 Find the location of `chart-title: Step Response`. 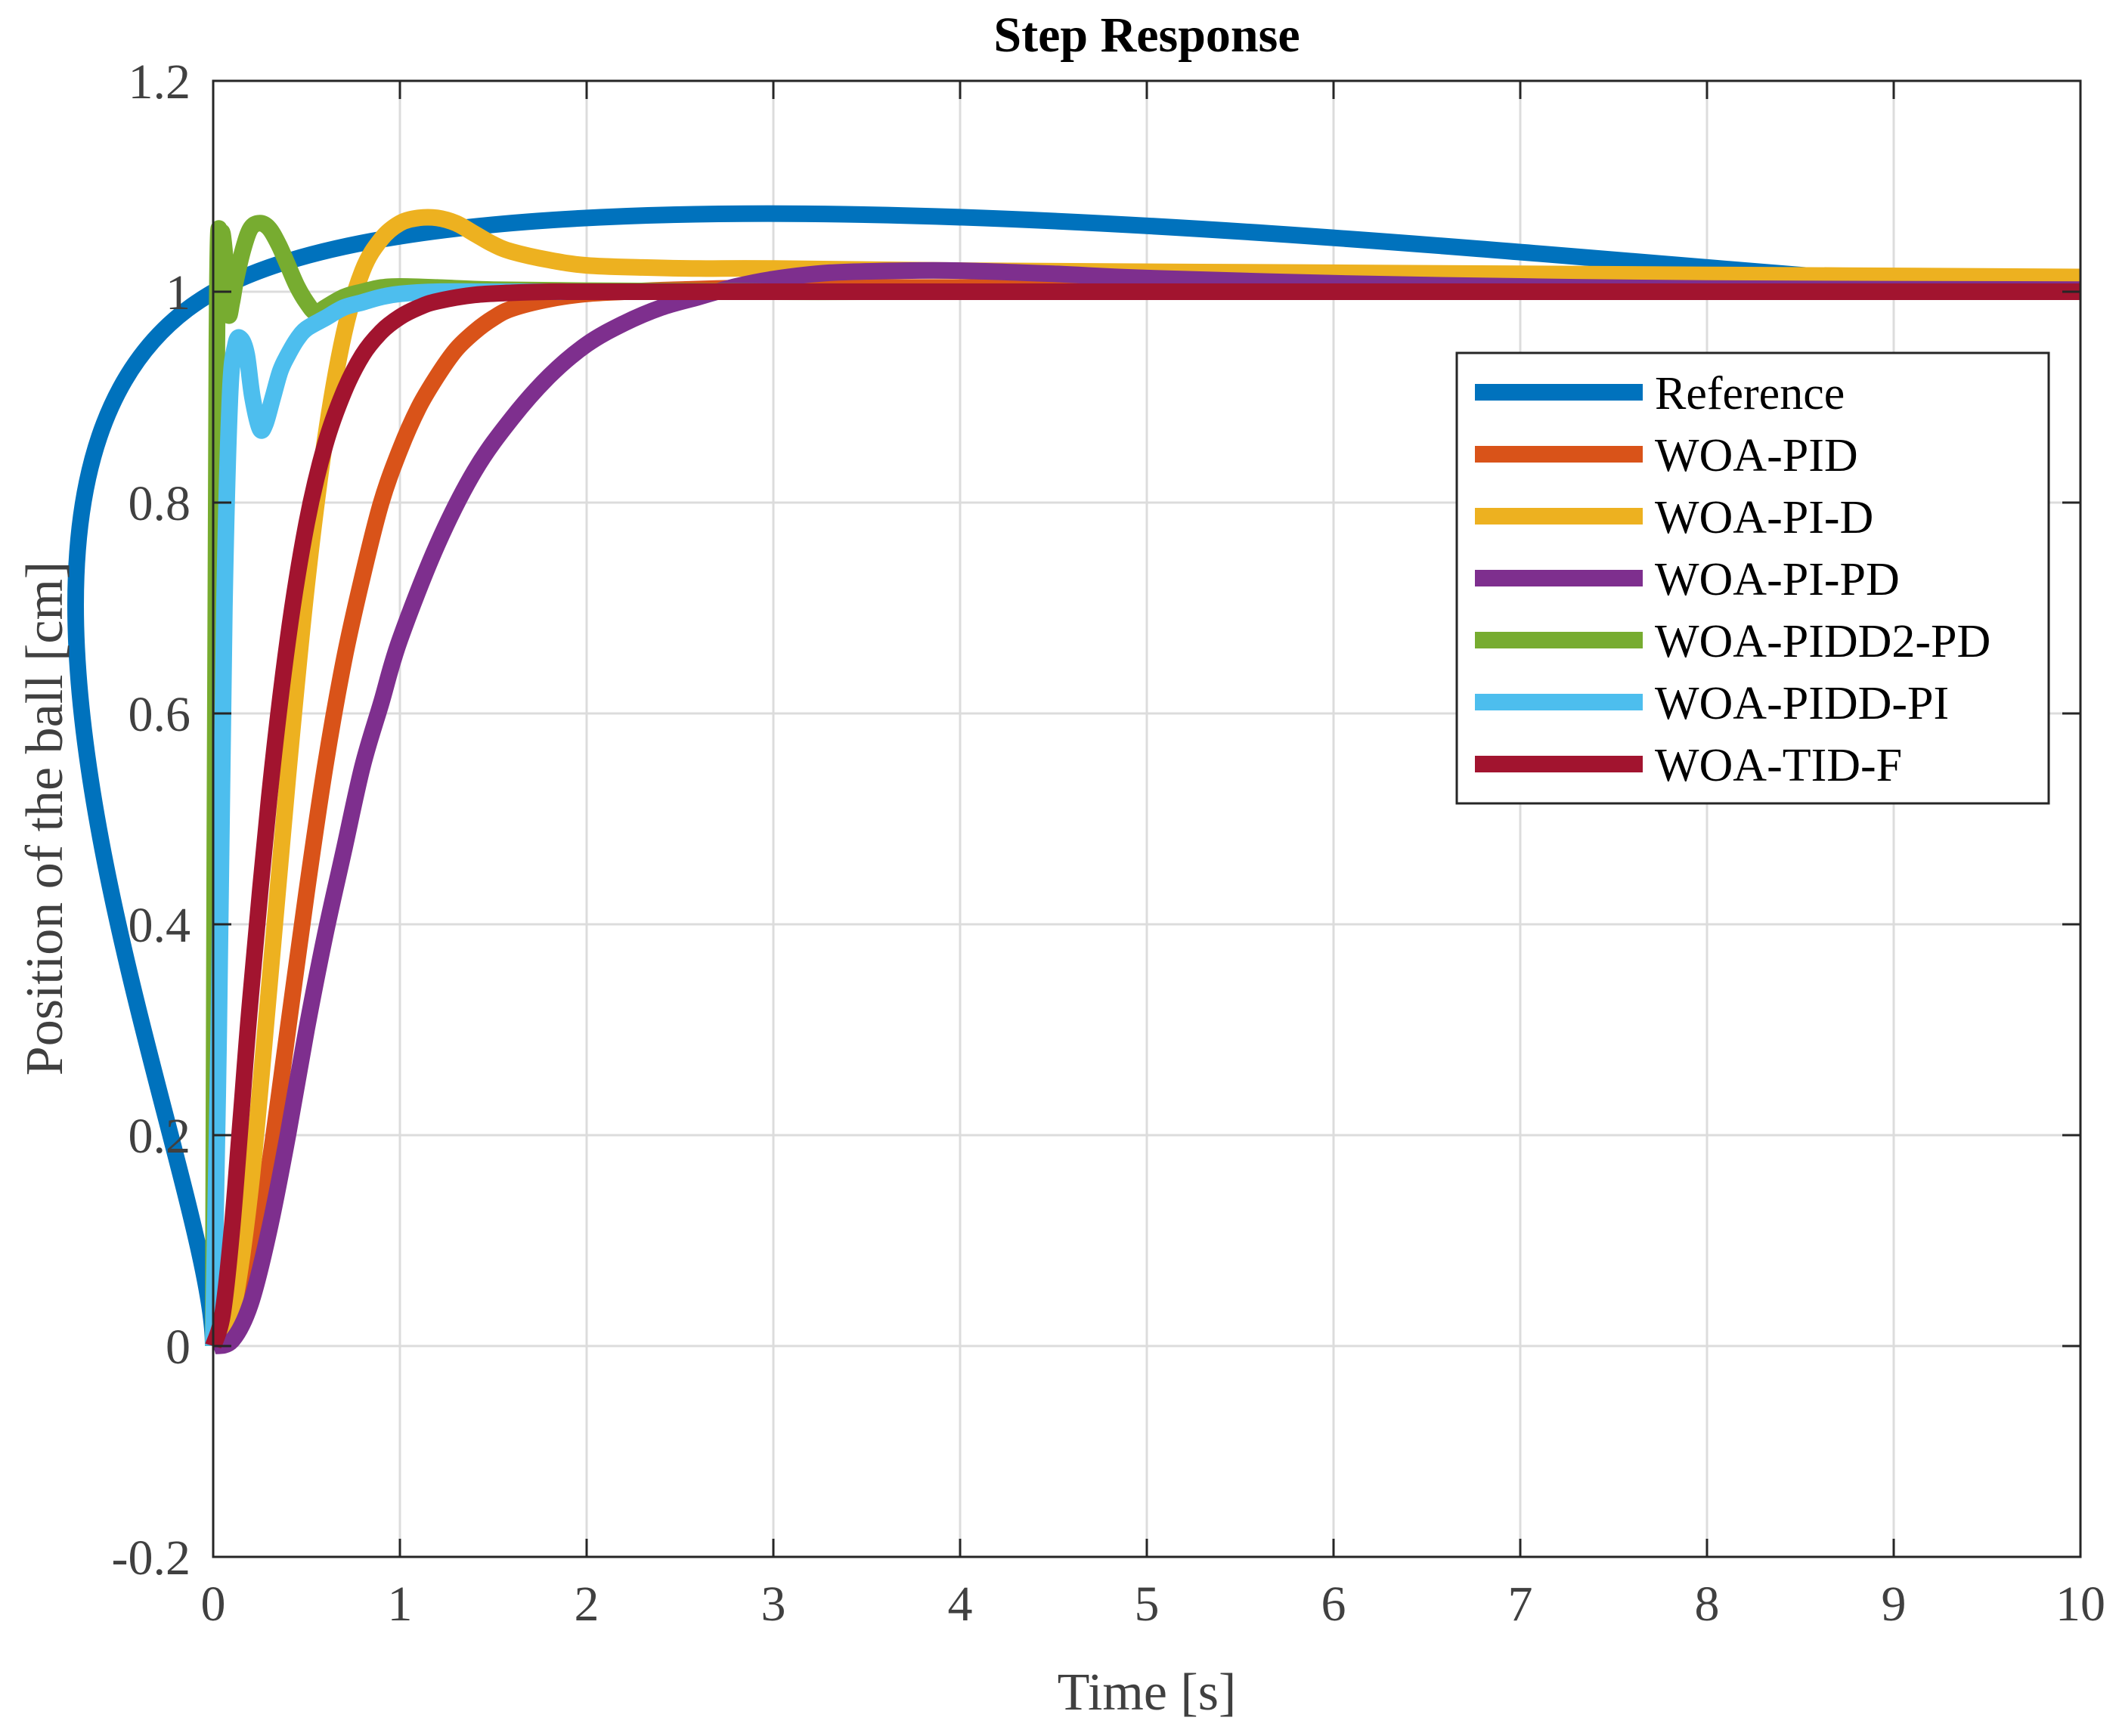

chart-title: Step Response is located at coordinates (1146, 35).